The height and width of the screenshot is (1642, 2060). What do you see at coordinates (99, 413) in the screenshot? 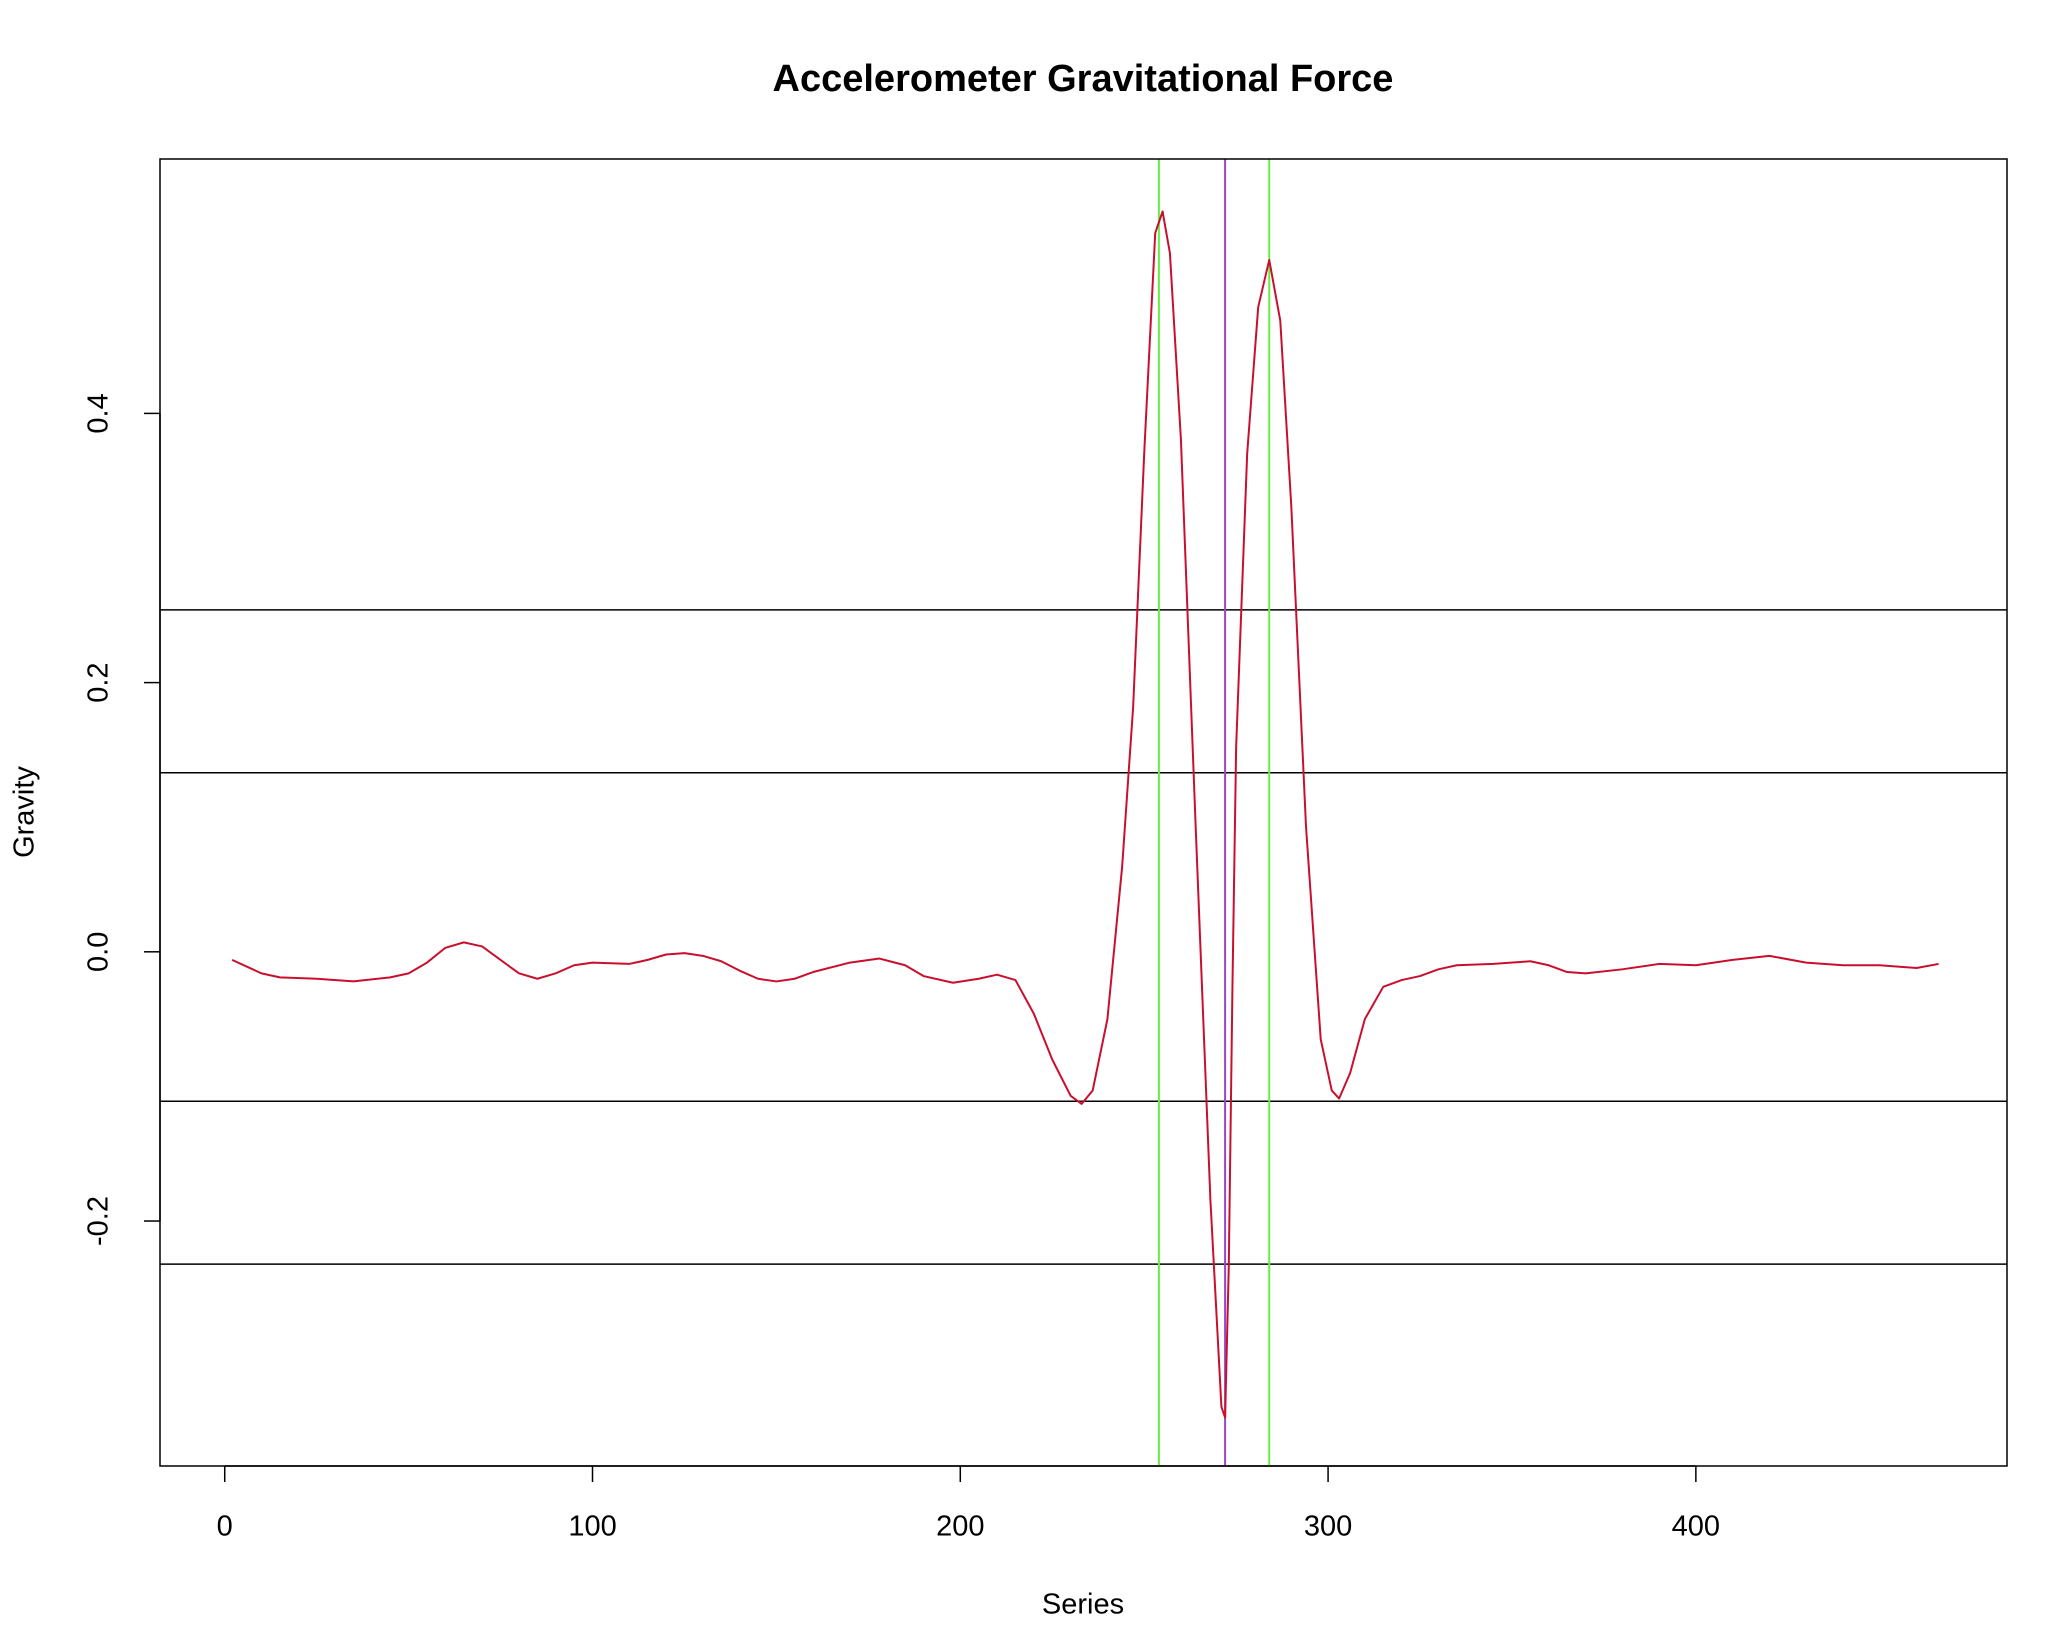
I see `y-tick-label: 0.4` at bounding box center [99, 413].